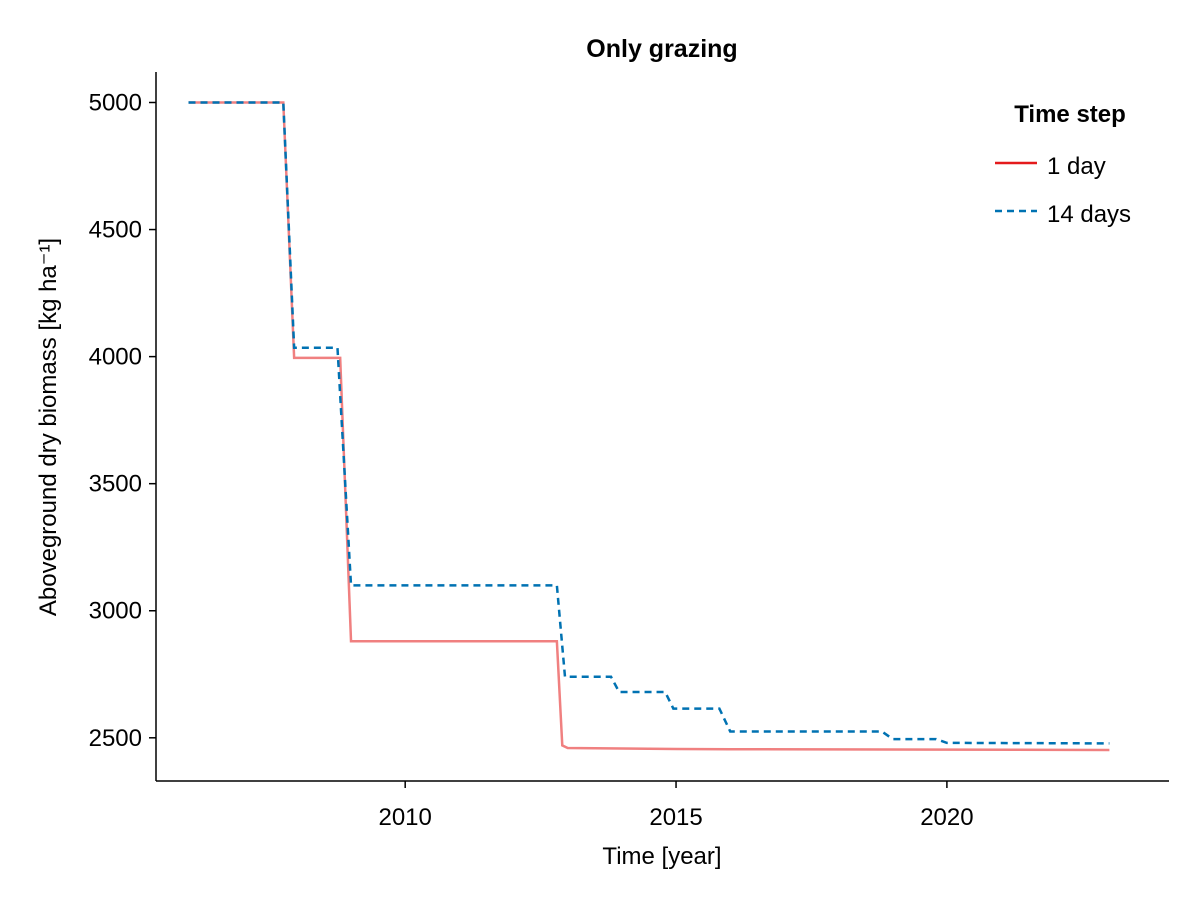 Image resolution: width=1200 pixels, height=900 pixels. Describe the element at coordinates (115, 102) in the screenshot. I see `y-tick-label: 5000` at that location.